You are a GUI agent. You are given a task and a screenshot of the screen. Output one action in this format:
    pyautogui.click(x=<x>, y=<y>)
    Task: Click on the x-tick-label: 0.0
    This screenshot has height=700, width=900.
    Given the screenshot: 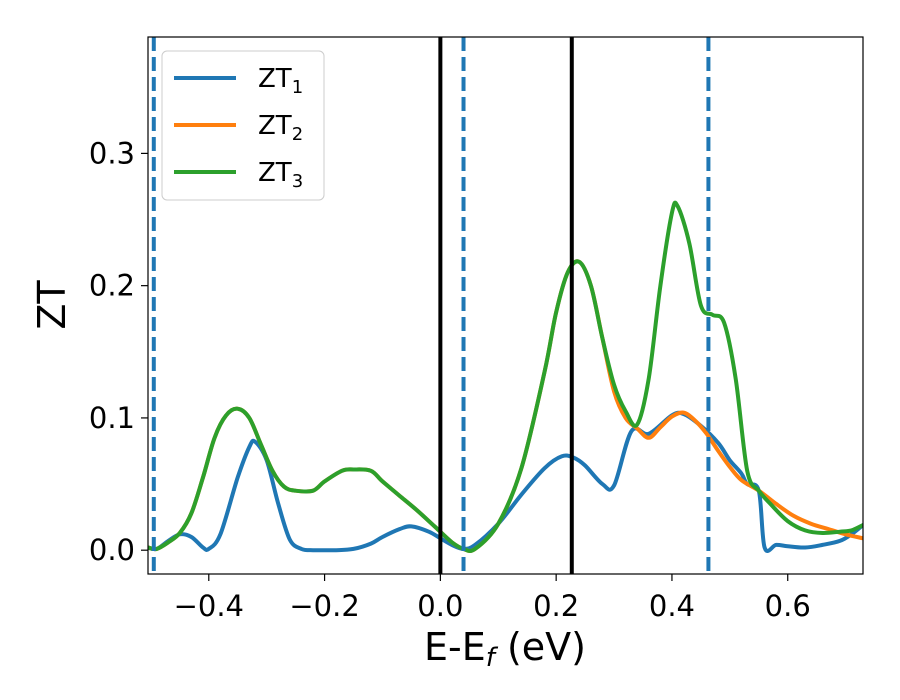 What is the action you would take?
    pyautogui.click(x=440, y=606)
    